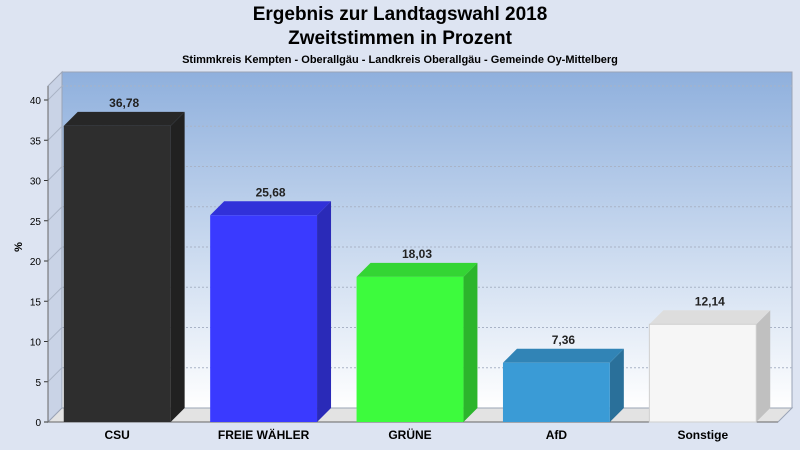  What do you see at coordinates (36, 101) in the screenshot?
I see `y-tick-label: 40` at bounding box center [36, 101].